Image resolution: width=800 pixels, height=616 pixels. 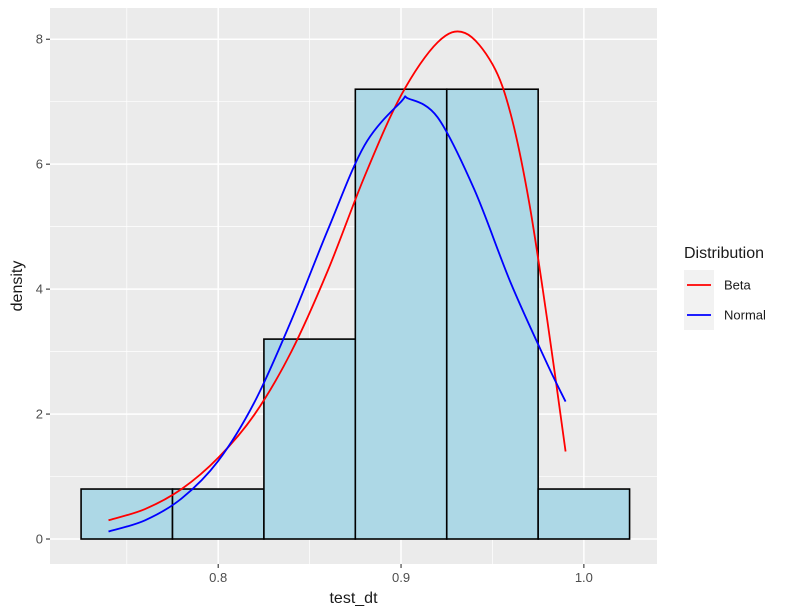 I want to click on y-tick-label: 0, so click(x=39, y=539).